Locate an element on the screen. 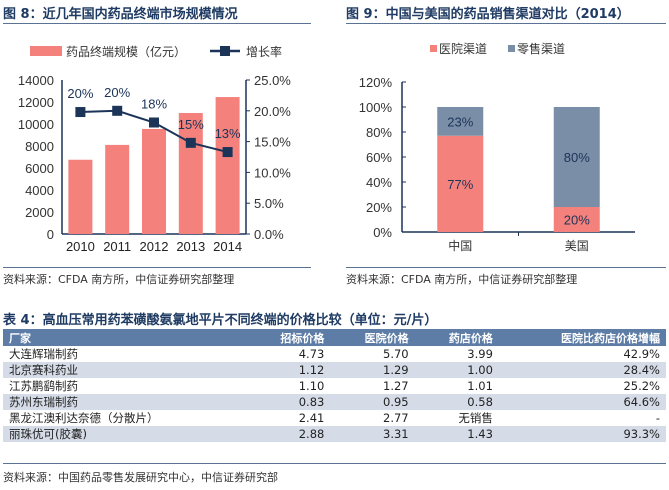 The image size is (669, 490). table-cell: 28.4% is located at coordinates (582, 370).